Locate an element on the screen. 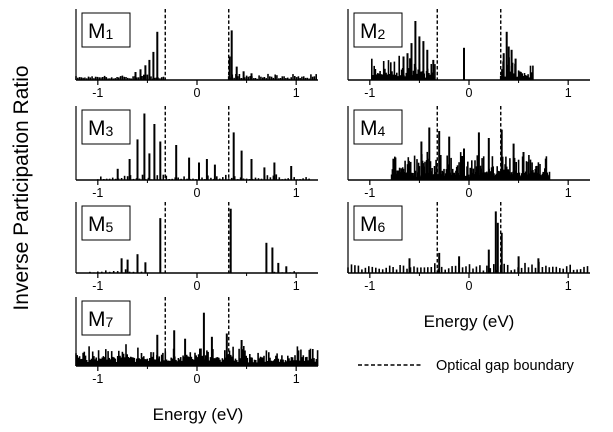 The width and height of the screenshot is (613, 432). legend: Optical gap boundary is located at coordinates (466, 366).